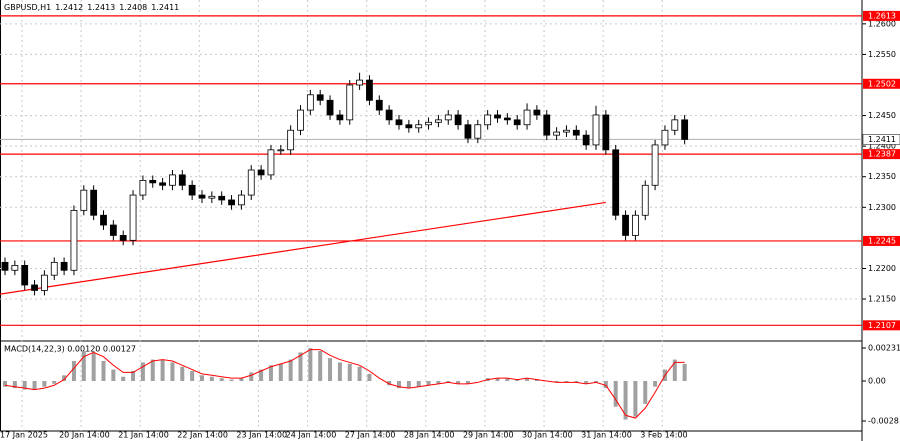 Image resolution: width=900 pixels, height=441 pixels. I want to click on x-tick-label: 22 Jan 14:00, so click(202, 435).